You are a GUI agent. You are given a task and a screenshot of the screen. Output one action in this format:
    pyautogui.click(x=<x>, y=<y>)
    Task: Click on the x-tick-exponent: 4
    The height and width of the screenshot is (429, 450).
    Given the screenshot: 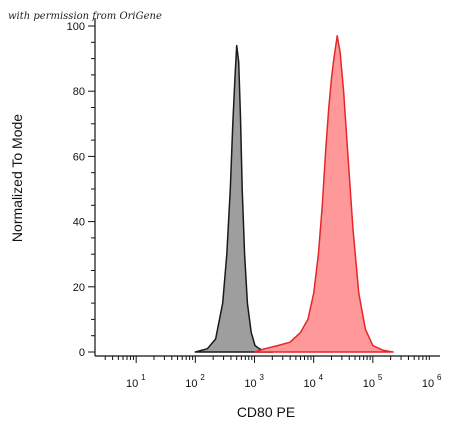 What is the action you would take?
    pyautogui.click(x=321, y=377)
    